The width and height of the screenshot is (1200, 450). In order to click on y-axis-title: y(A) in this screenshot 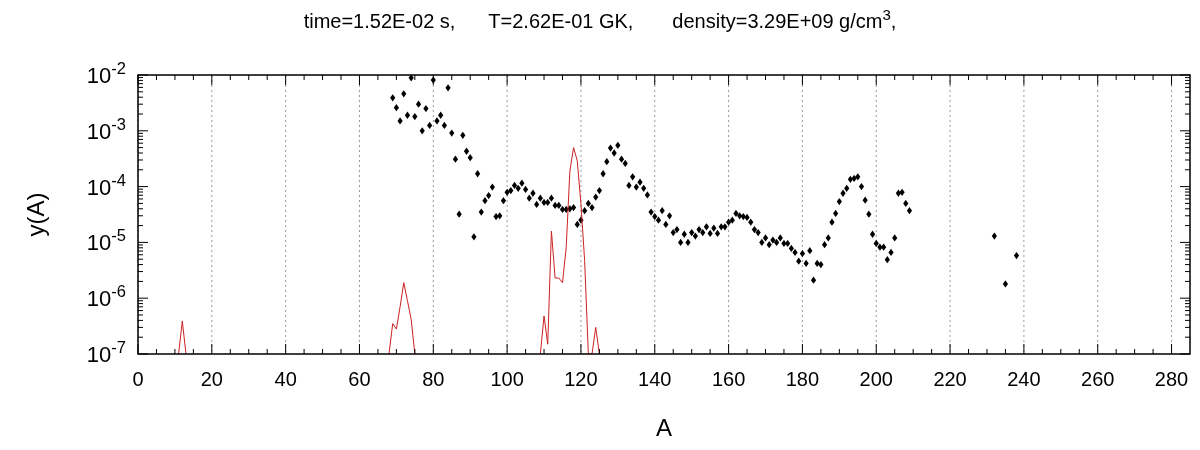, I will do `click(35, 214)`.